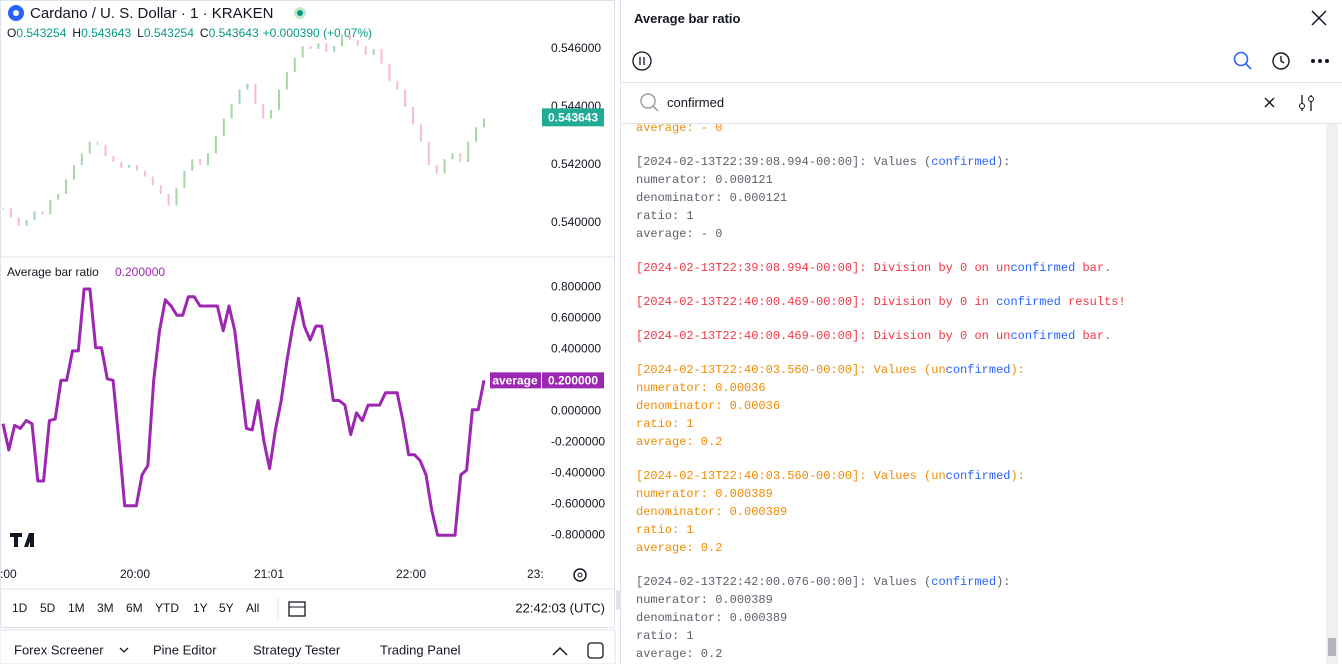 Image resolution: width=1342 pixels, height=664 pixels. Describe the element at coordinates (8, 574) in the screenshot. I see `x-tick-label: :00` at that location.